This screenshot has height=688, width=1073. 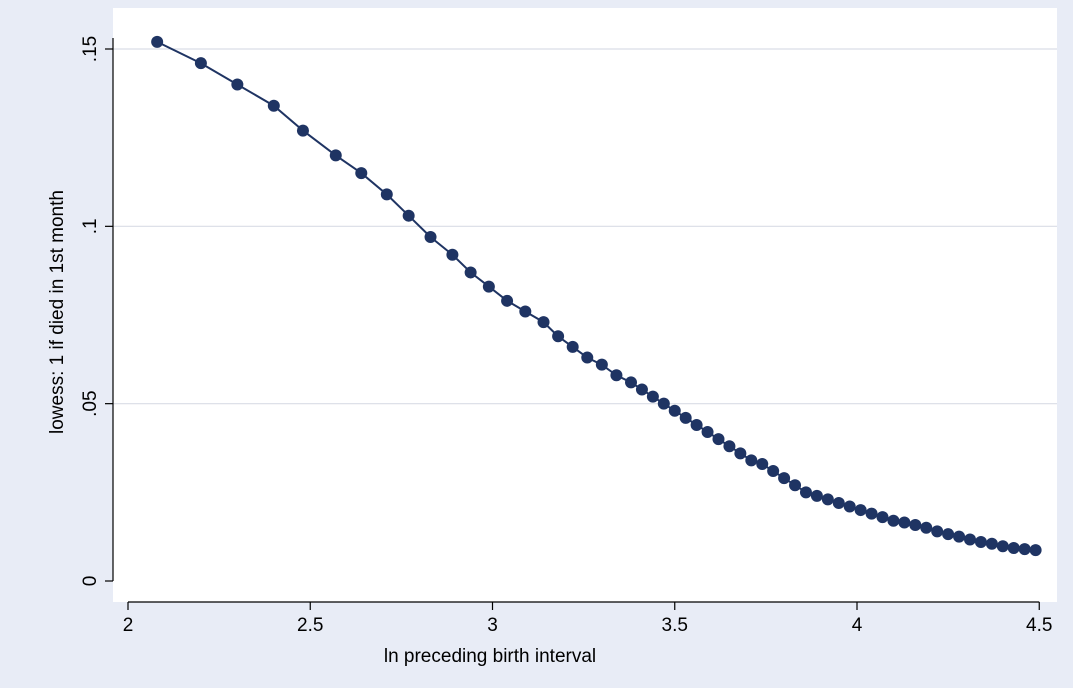 What do you see at coordinates (57, 312) in the screenshot?
I see `y-axis-title: lowess: 1 if died in 1st month` at bounding box center [57, 312].